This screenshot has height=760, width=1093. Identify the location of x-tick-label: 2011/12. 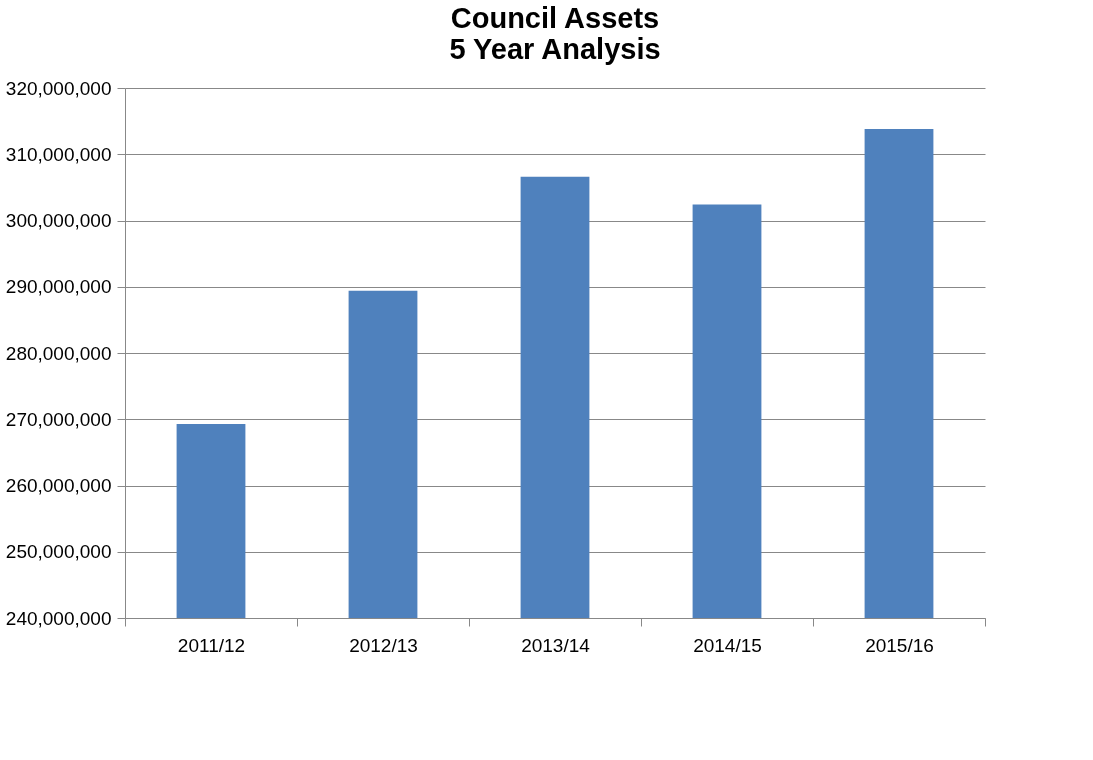
(211, 645).